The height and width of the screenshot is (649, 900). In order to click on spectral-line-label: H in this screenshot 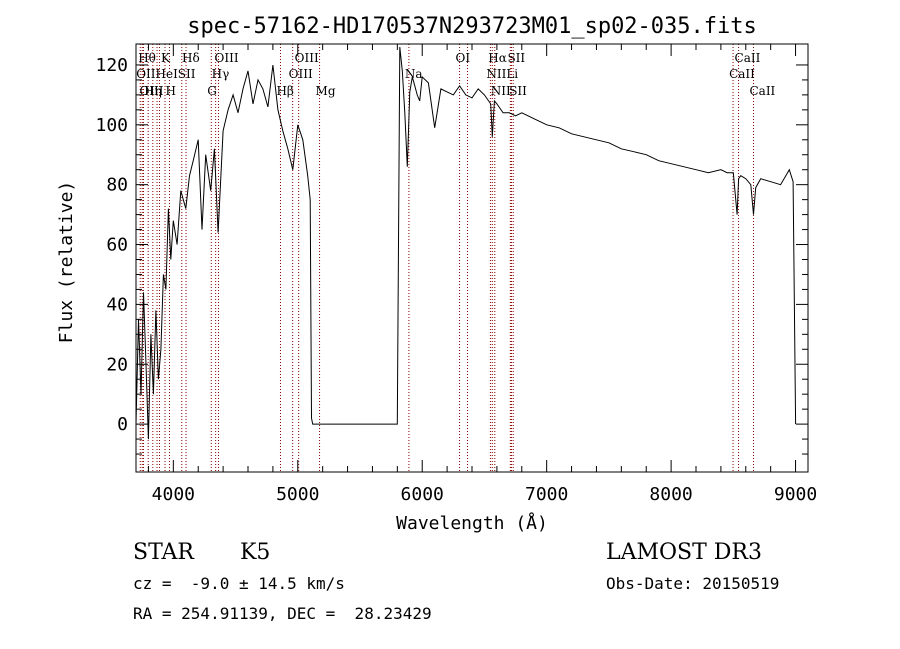, I will do `click(170, 91)`.